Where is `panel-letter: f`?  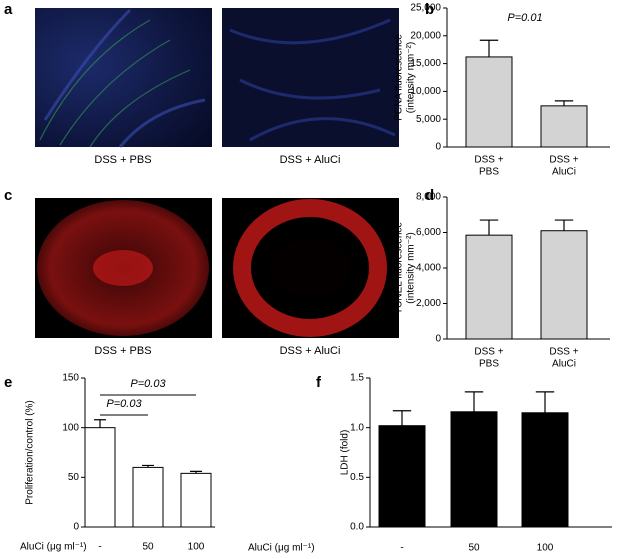 panel-letter: f is located at coordinates (319, 382).